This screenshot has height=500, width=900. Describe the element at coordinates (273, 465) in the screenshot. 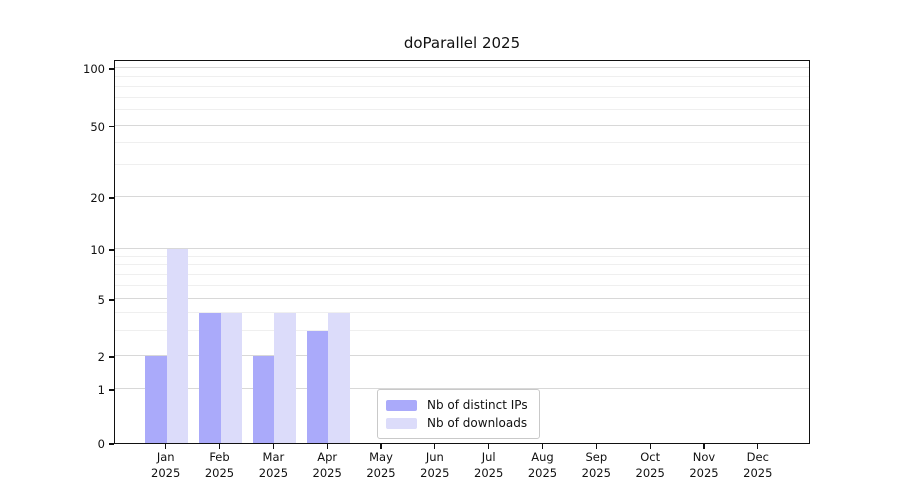

I see `x-tick-label-mar: Mar 2025` at that location.